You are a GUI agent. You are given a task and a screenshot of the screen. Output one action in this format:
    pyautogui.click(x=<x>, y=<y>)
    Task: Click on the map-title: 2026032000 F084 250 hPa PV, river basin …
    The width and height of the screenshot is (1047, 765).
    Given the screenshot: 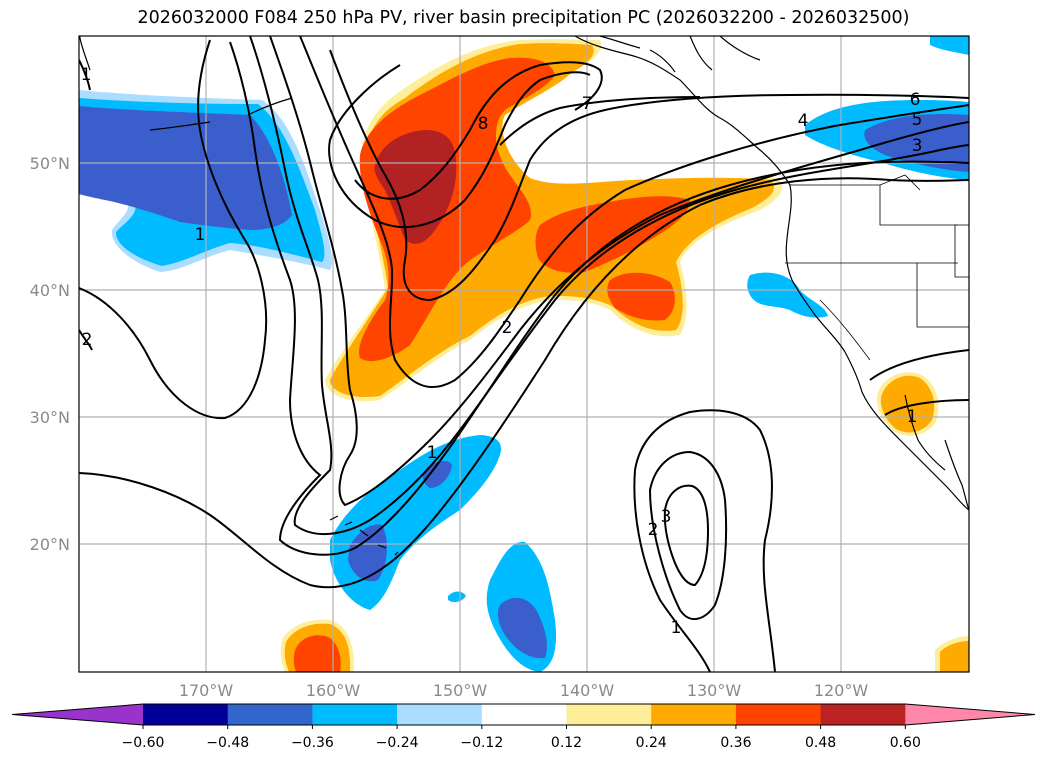 What is the action you would take?
    pyautogui.click(x=523, y=18)
    